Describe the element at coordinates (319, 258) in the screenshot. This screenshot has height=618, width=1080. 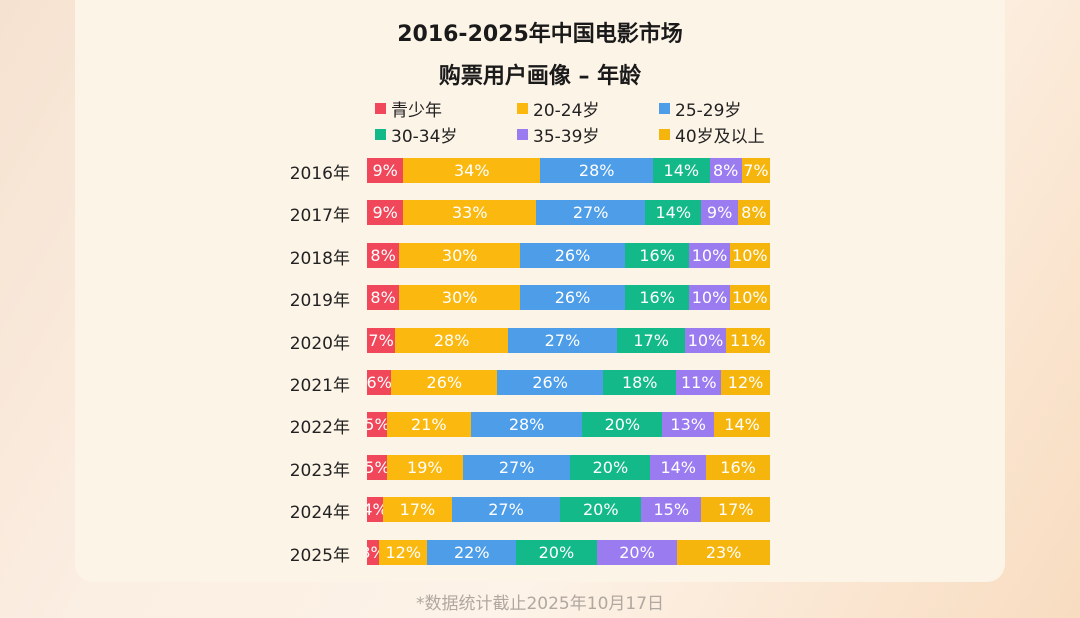
I see `y-tick-label: 2018年` at that location.